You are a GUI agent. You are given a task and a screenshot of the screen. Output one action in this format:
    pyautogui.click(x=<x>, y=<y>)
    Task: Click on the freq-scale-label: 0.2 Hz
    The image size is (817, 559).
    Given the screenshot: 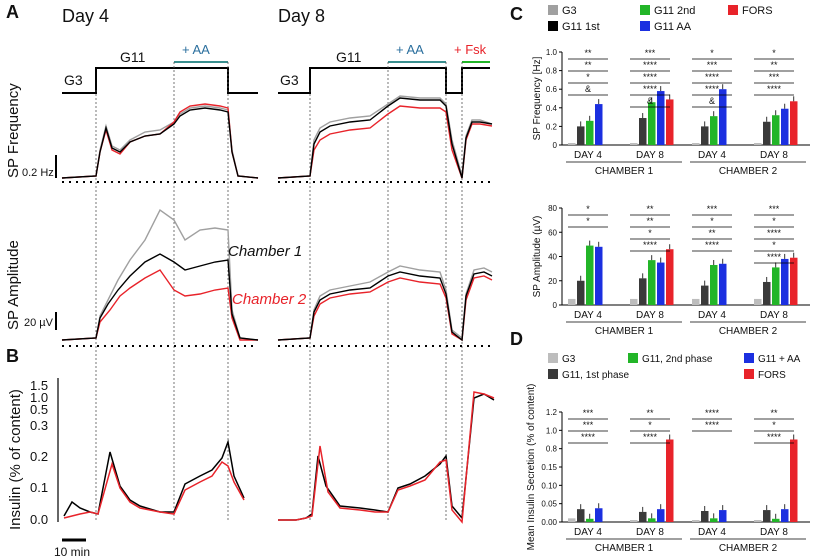 What is the action you would take?
    pyautogui.click(x=38, y=173)
    